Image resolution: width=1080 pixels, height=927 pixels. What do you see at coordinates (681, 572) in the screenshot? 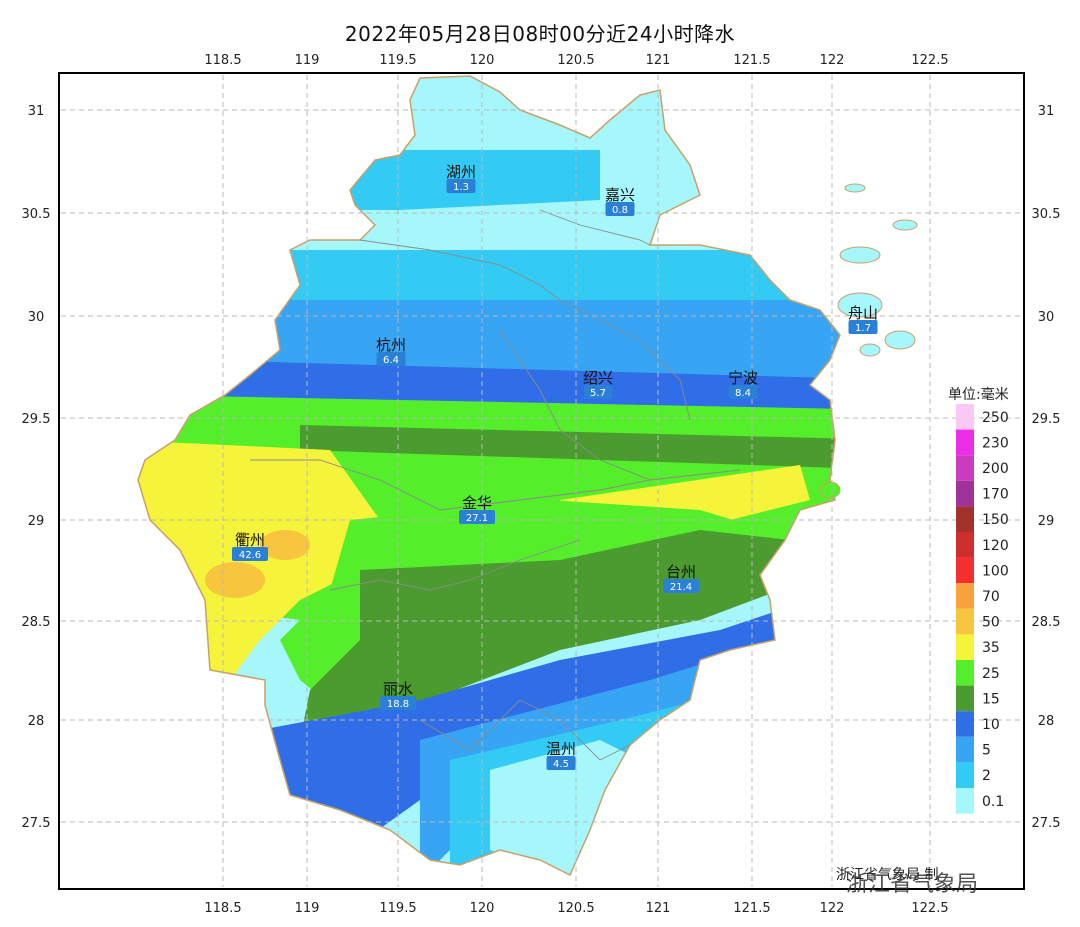
I see `city-name: 台州` at bounding box center [681, 572].